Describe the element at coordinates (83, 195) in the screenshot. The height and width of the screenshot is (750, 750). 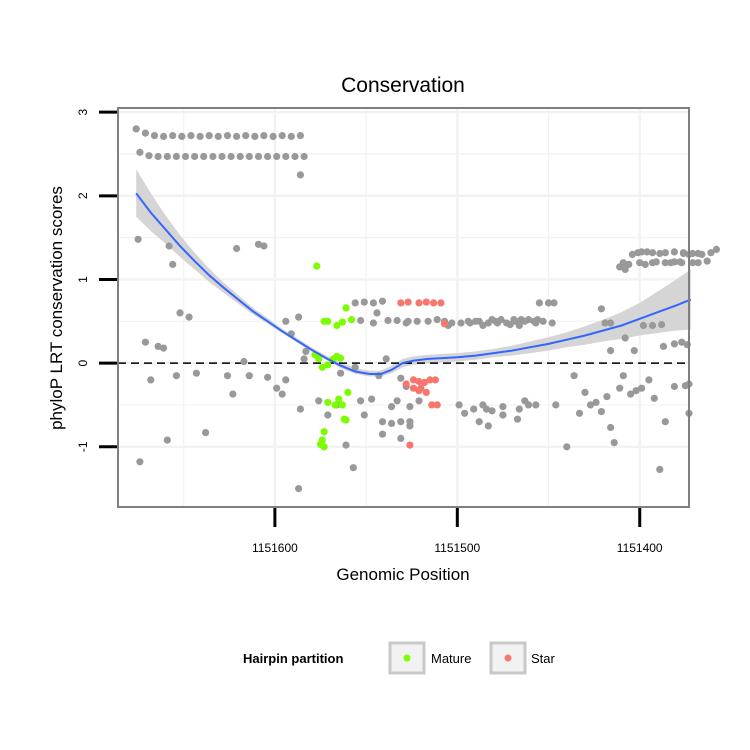
I see `y-tick-label: 2` at that location.